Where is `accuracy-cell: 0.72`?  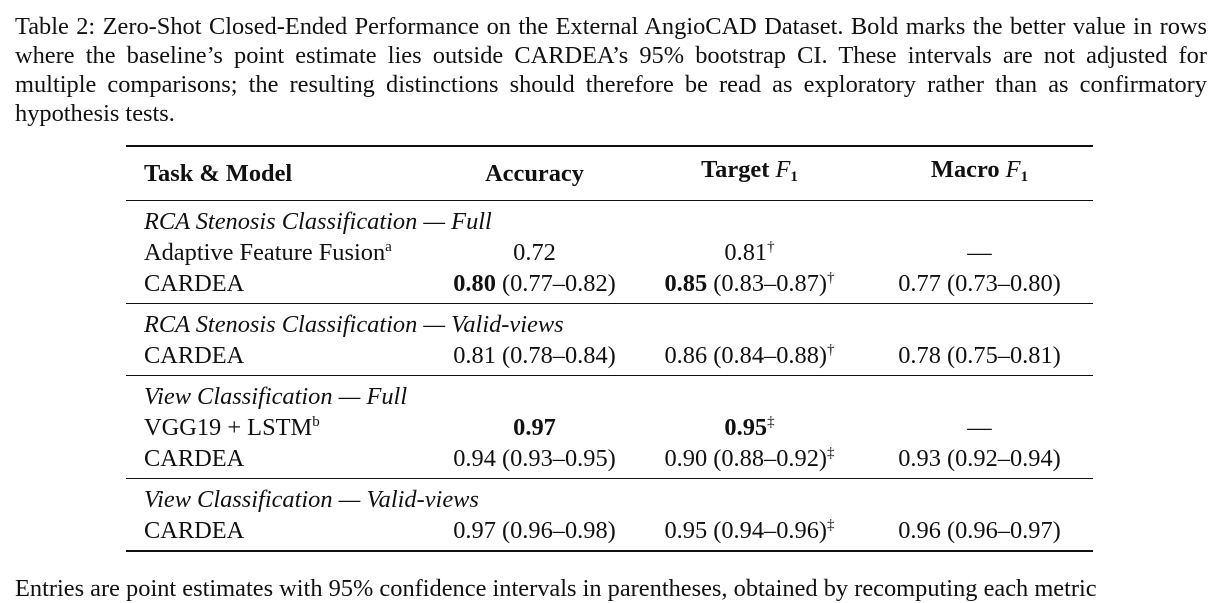 accuracy-cell: 0.72 is located at coordinates (534, 252).